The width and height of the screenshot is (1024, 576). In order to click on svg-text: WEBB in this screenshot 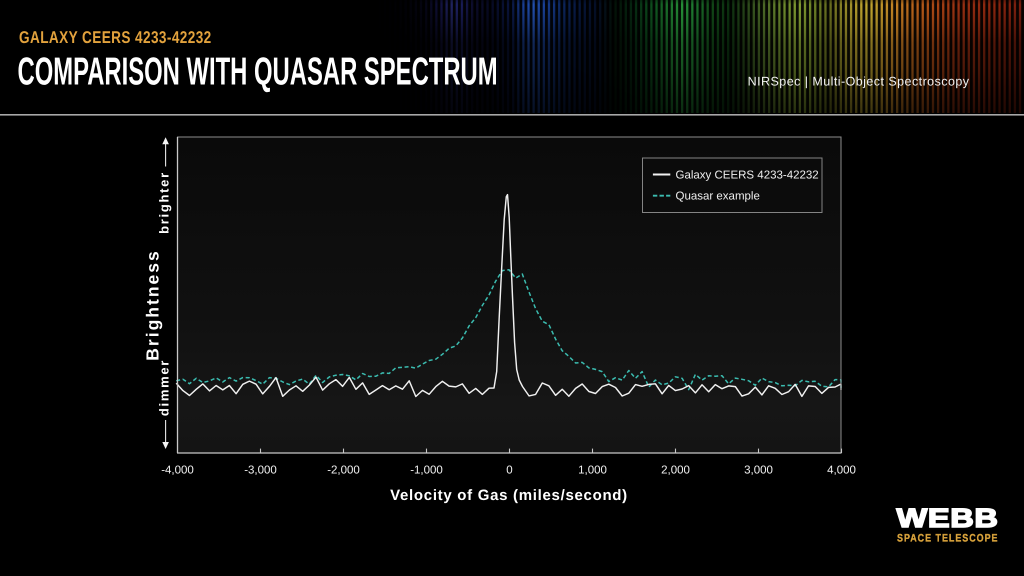, I will do `click(948, 518)`.